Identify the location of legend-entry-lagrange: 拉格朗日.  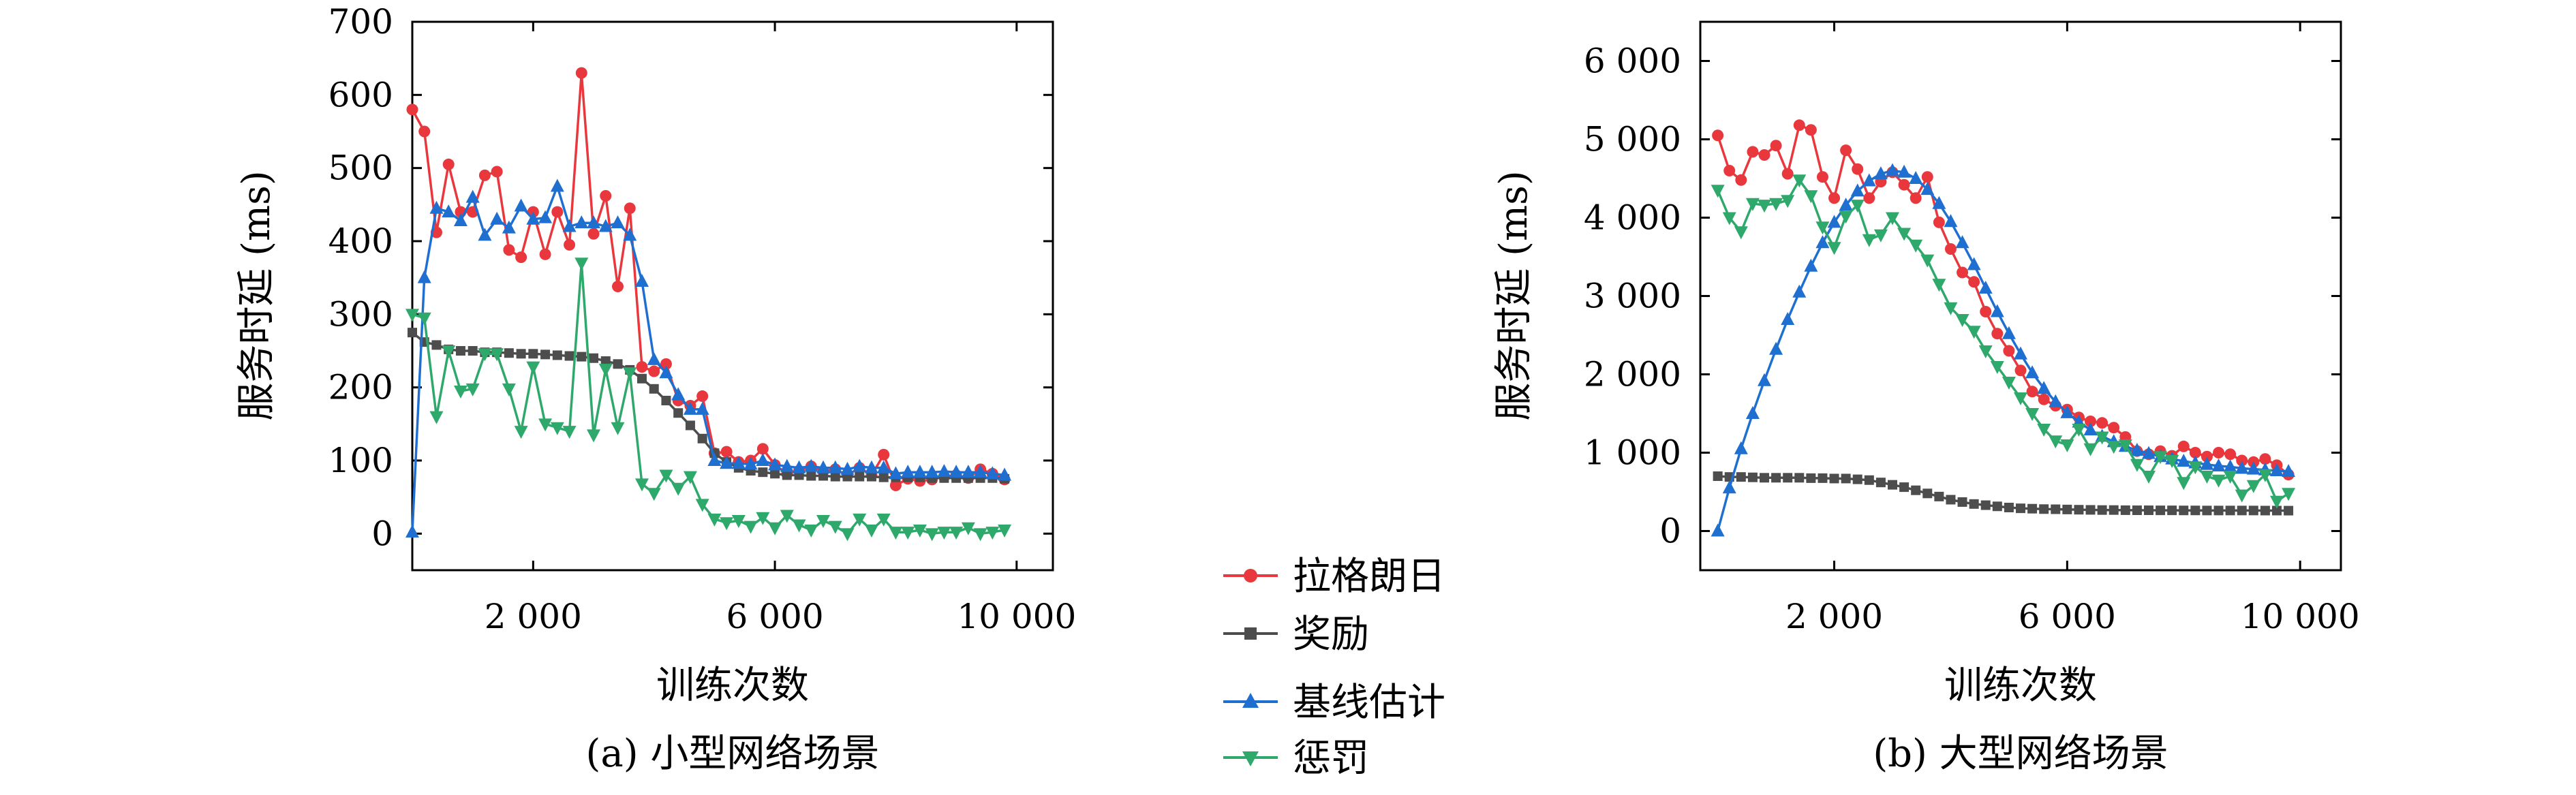
(1334, 577).